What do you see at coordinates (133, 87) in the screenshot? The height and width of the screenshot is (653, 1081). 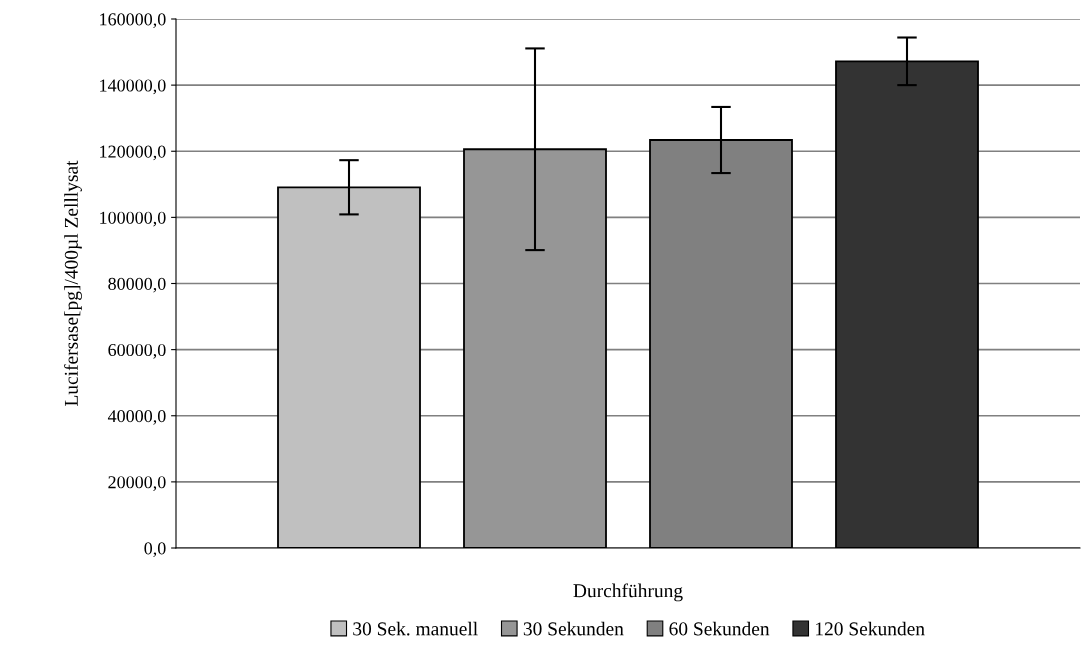 I see `y-tick-label: 140000,0` at bounding box center [133, 87].